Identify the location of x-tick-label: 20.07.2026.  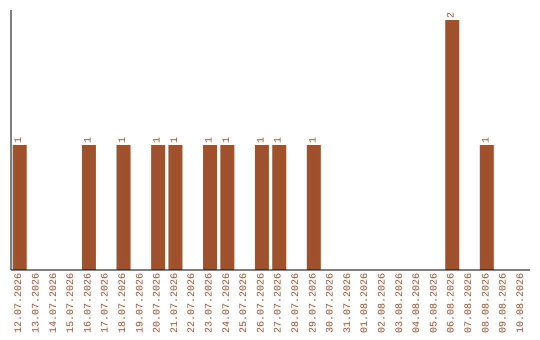
(158, 303).